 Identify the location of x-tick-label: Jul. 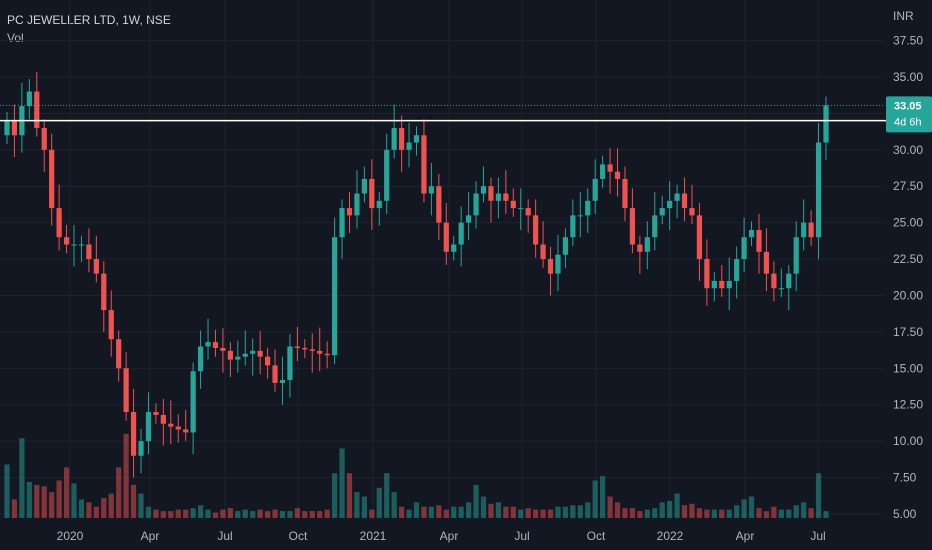
(817, 536).